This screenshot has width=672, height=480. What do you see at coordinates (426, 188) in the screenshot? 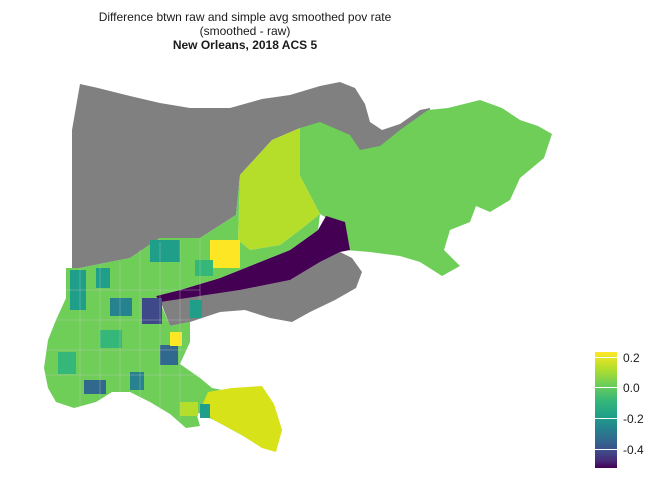
I see `tract-east-green` at bounding box center [426, 188].